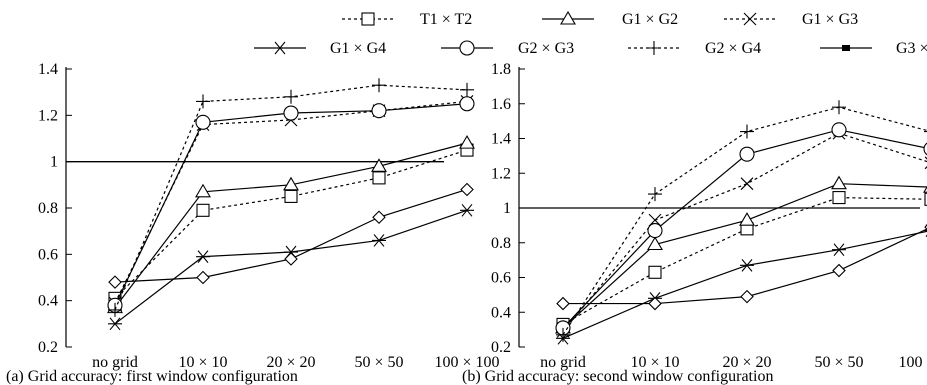  Describe the element at coordinates (911, 48) in the screenshot. I see `legend-label: G3 × G4` at that location.